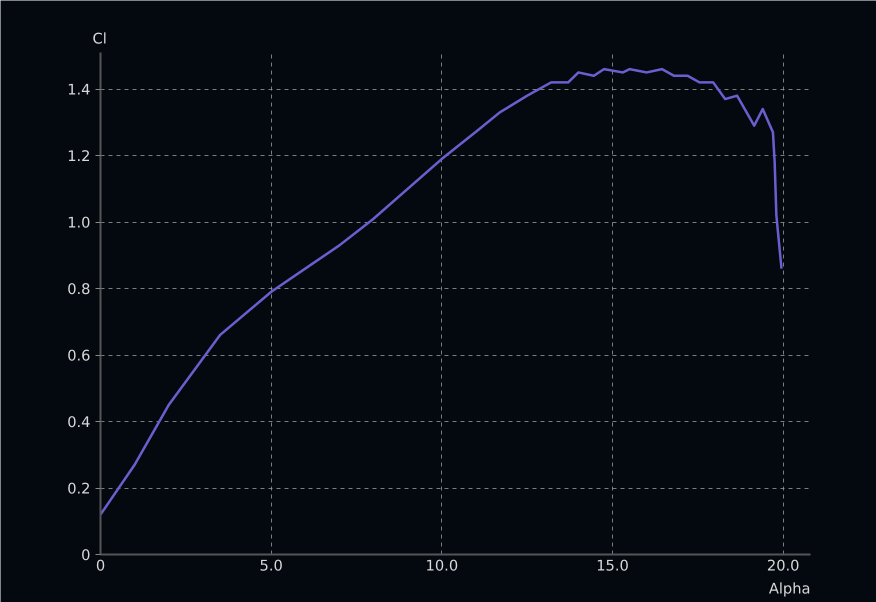  What do you see at coordinates (612, 566) in the screenshot?
I see `x-tick-label: 15.0` at bounding box center [612, 566].